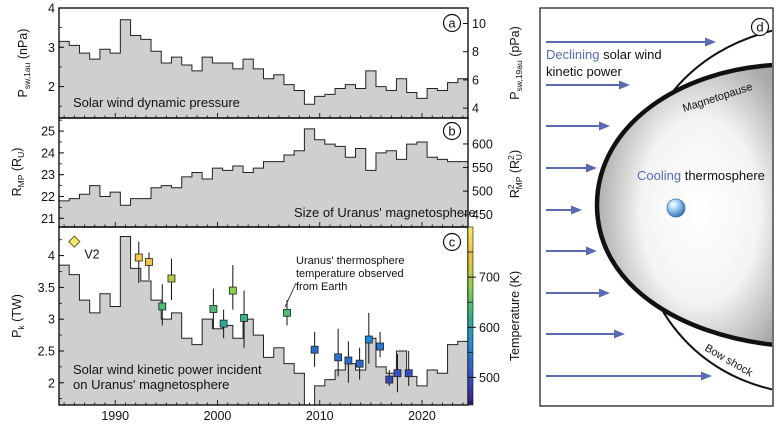 The height and width of the screenshot is (428, 780). Describe the element at coordinates (350, 274) in the screenshot. I see `observation-label-line2: temperature observed` at that location.